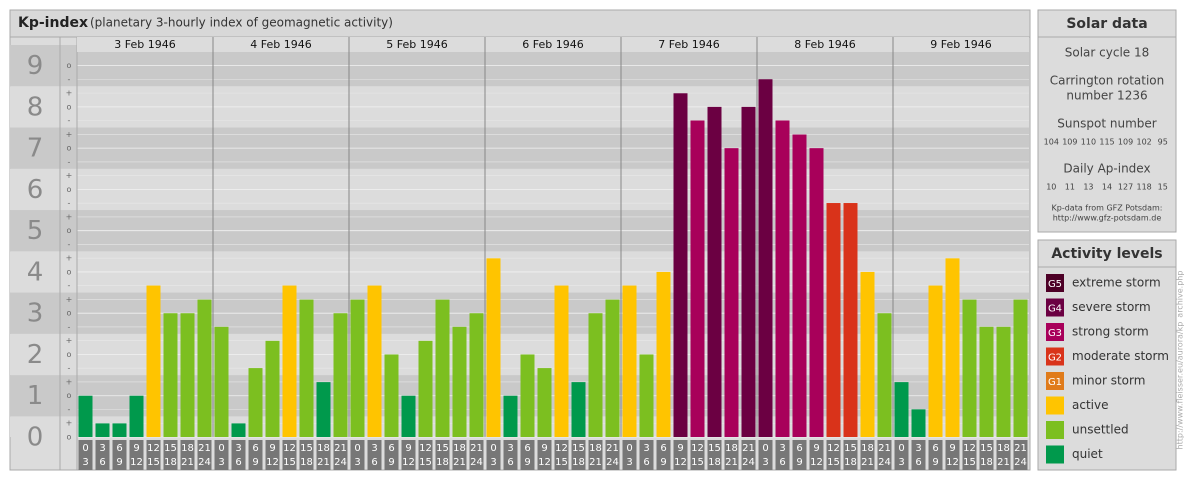 The width and height of the screenshot is (1184, 480). Describe the element at coordinates (35, 396) in the screenshot. I see `y-tick-label: 1` at that location.